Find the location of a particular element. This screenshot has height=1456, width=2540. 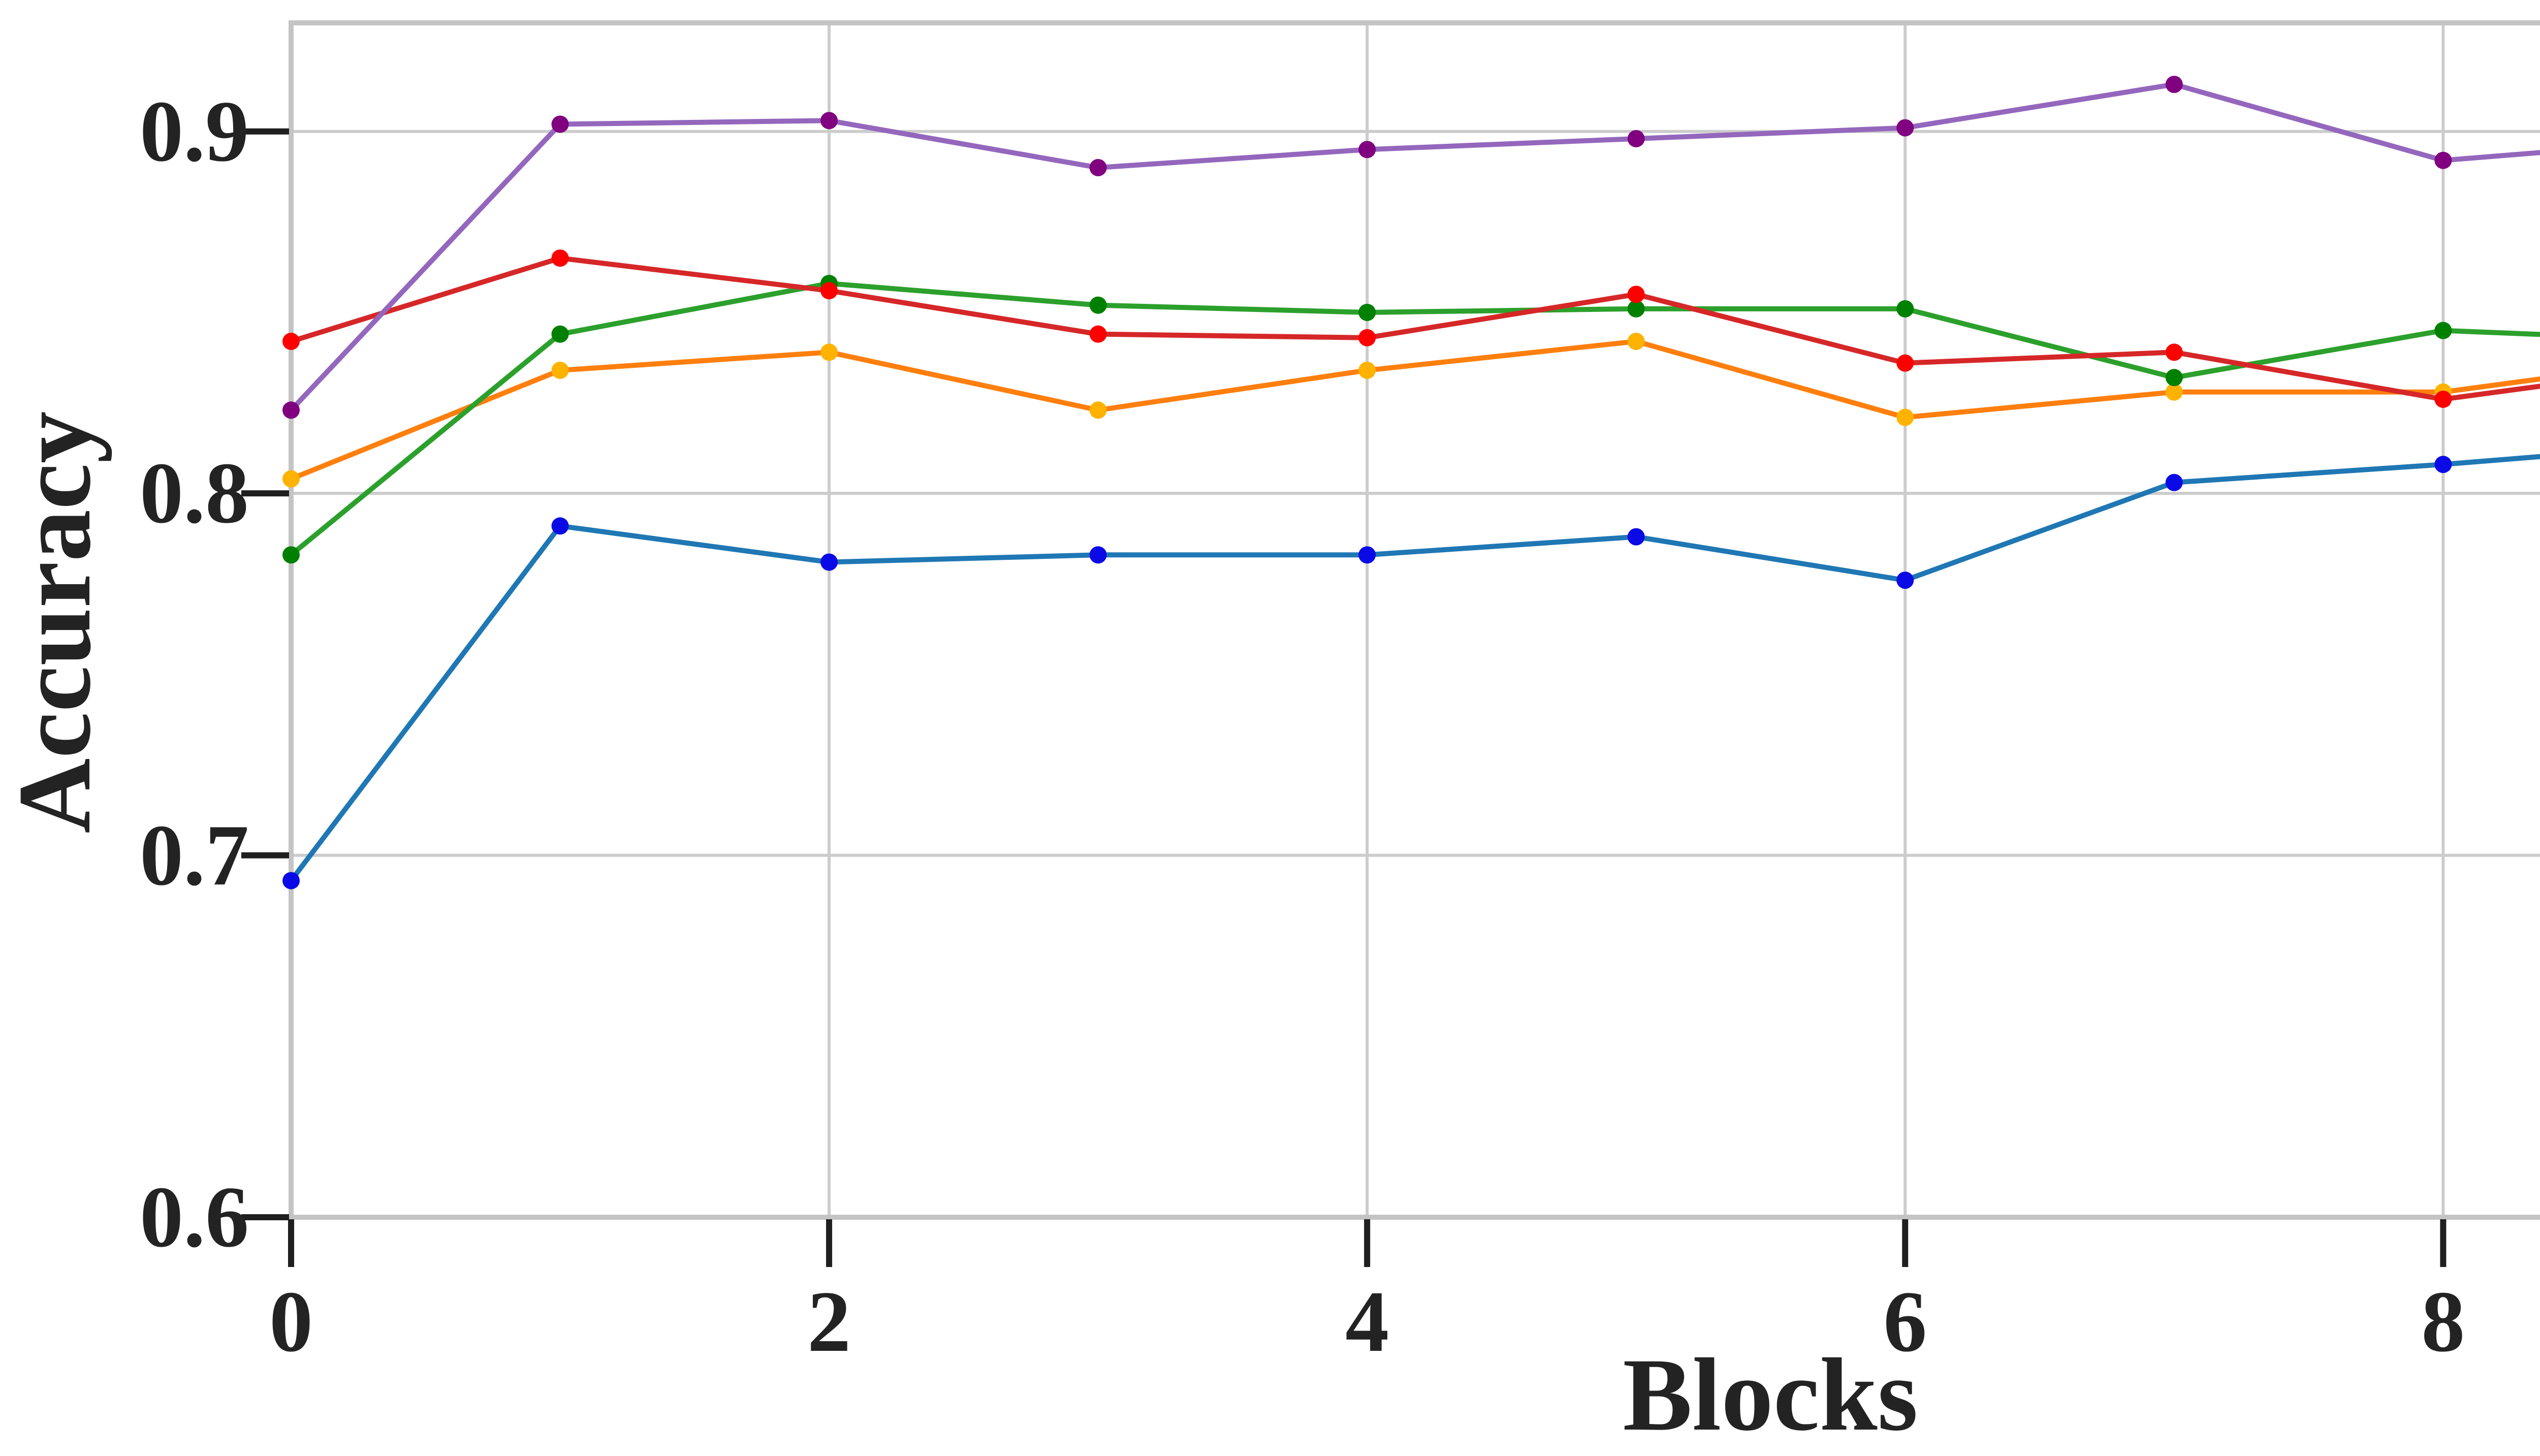

x-axis-label: Blocks is located at coordinates (1770, 1394).